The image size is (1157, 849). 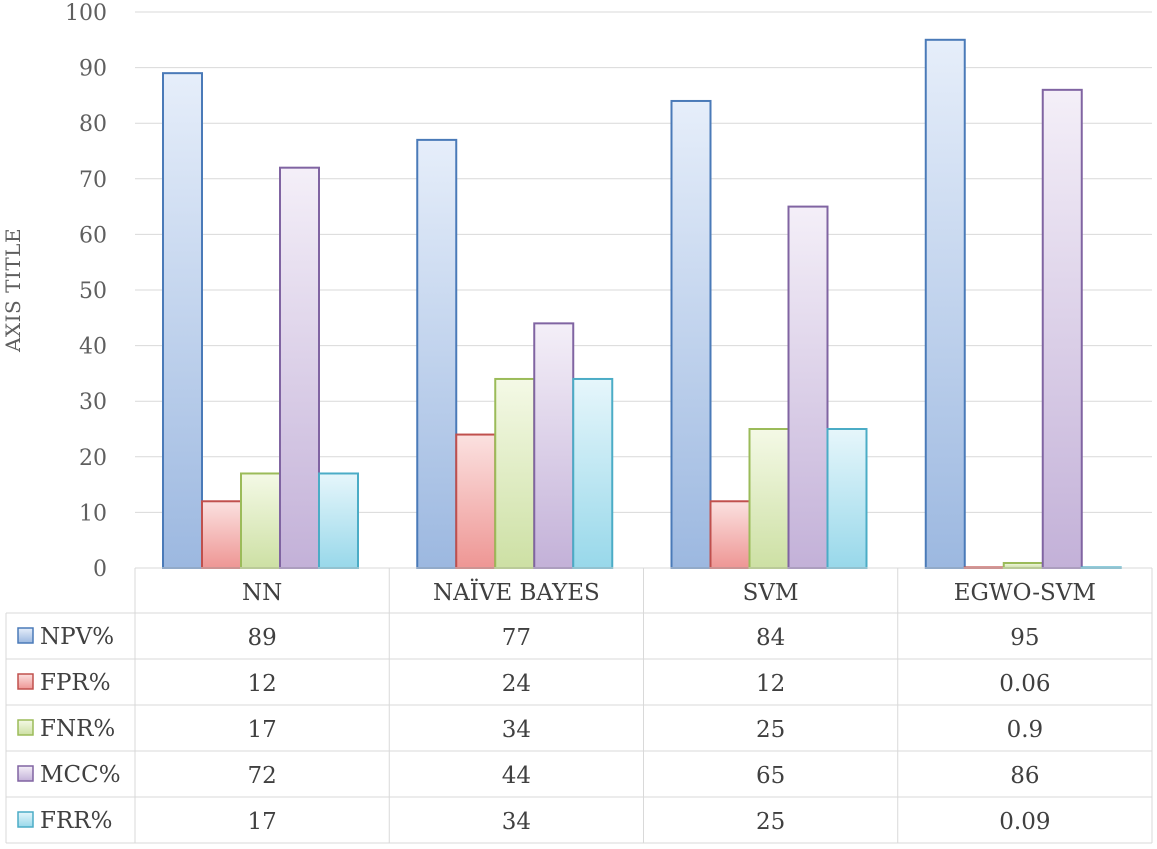 I want to click on x-tick-label: NN, so click(x=262, y=593).